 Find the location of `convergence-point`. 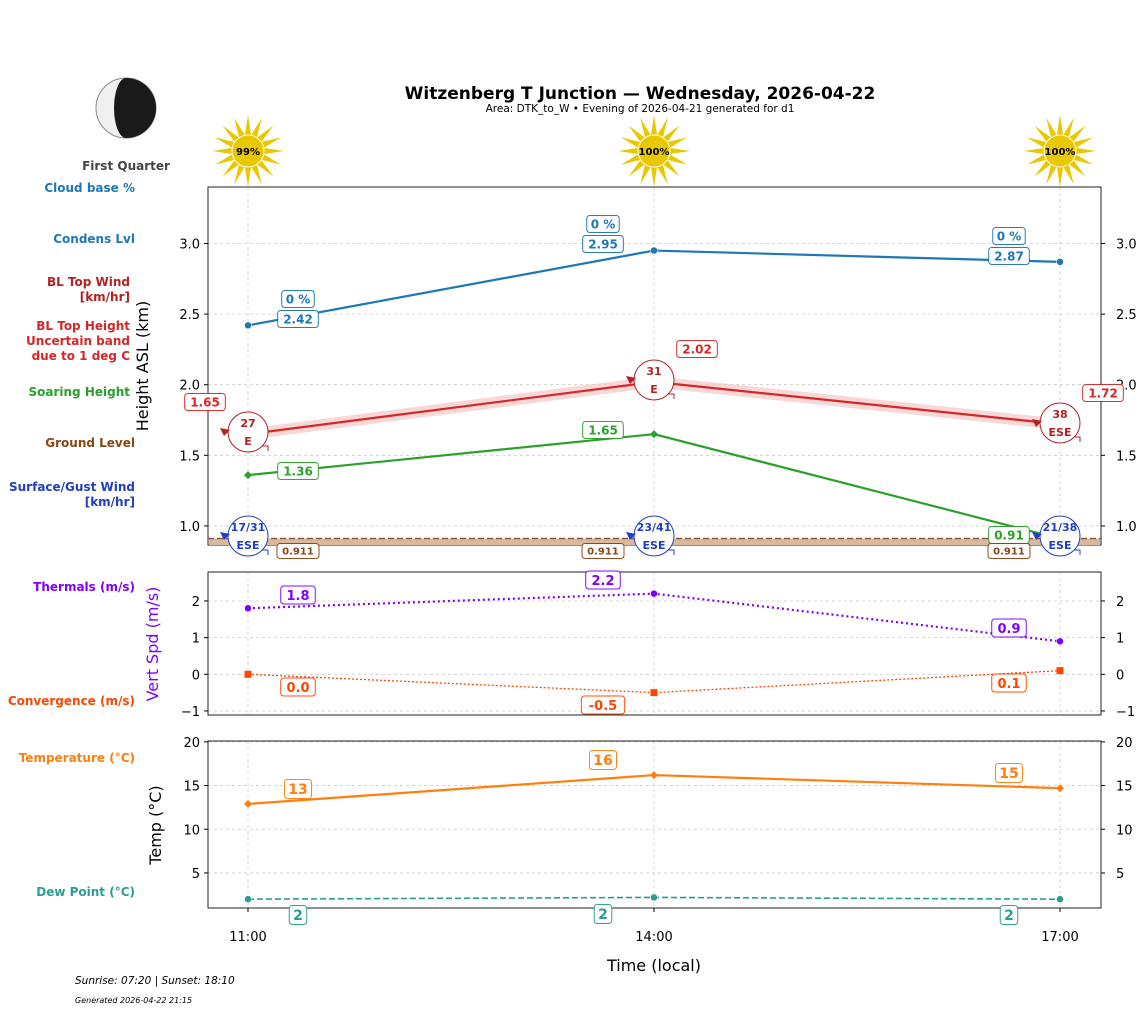

convergence-point is located at coordinates (1060, 671).